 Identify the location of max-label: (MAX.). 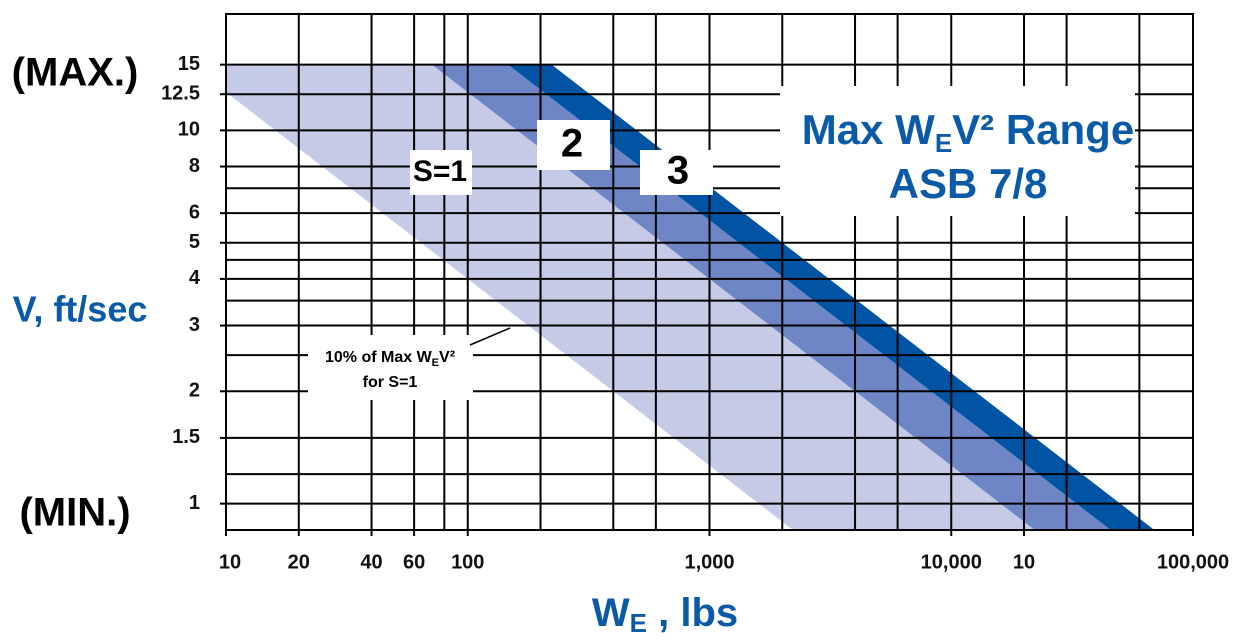
(75, 73).